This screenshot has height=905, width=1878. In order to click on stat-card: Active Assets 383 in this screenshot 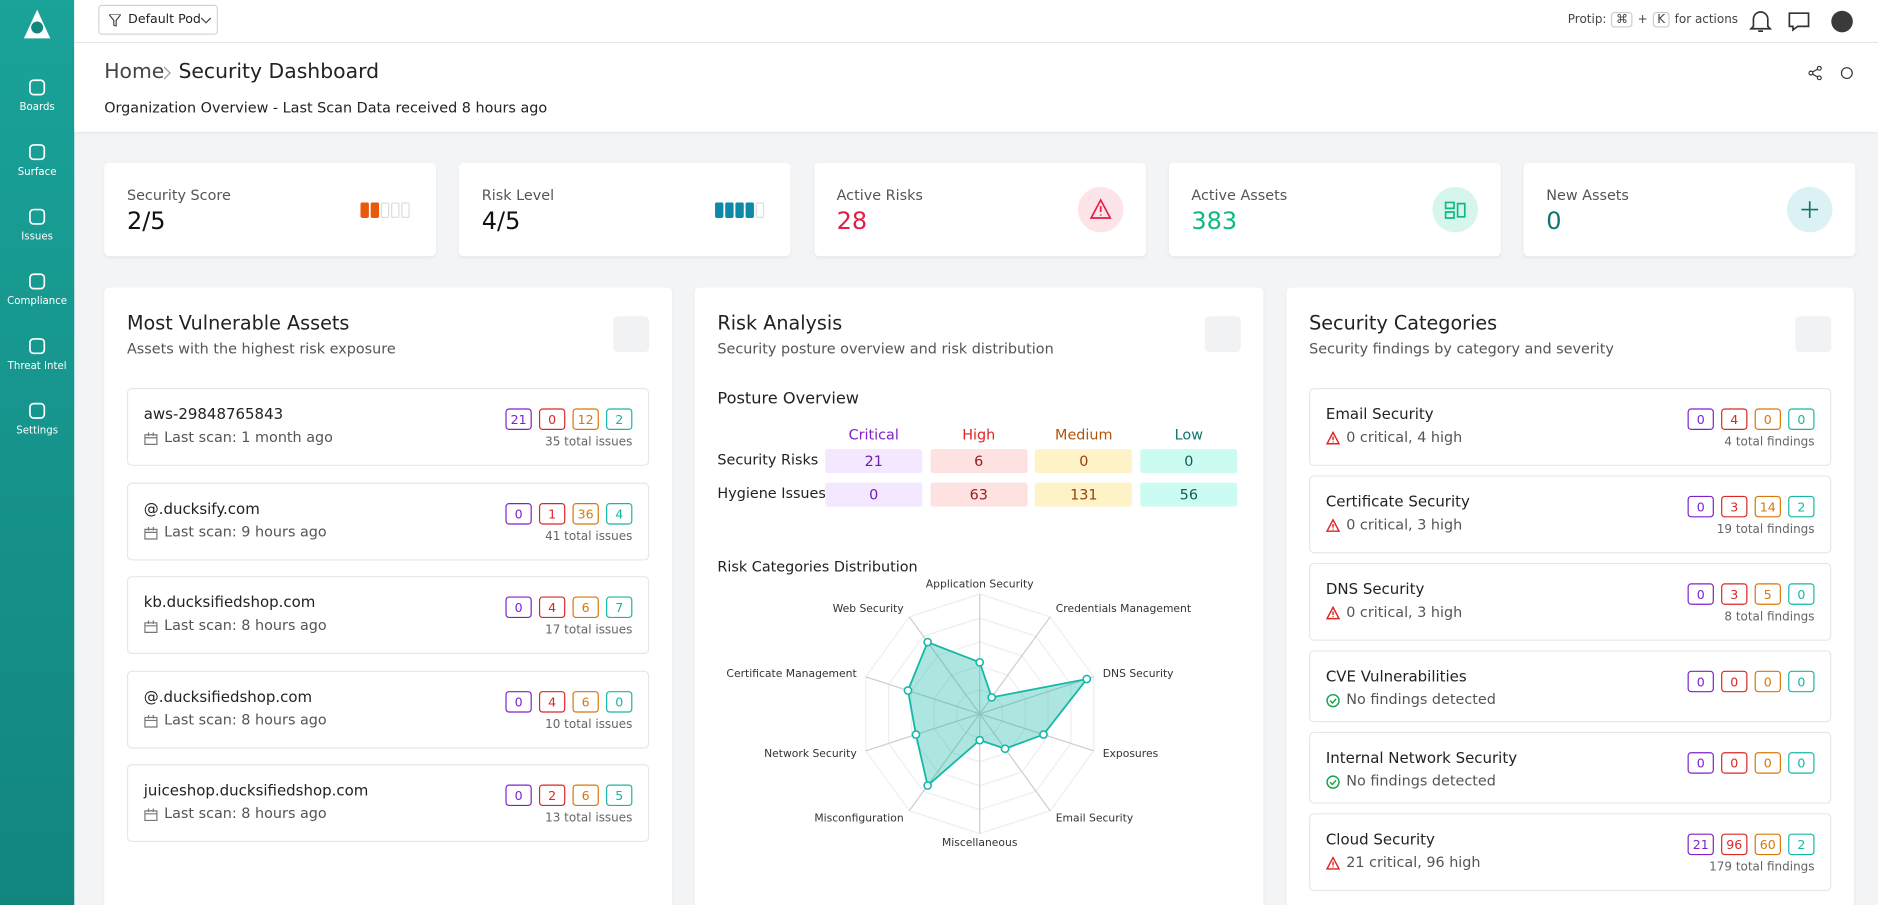, I will do `click(1334, 209)`.